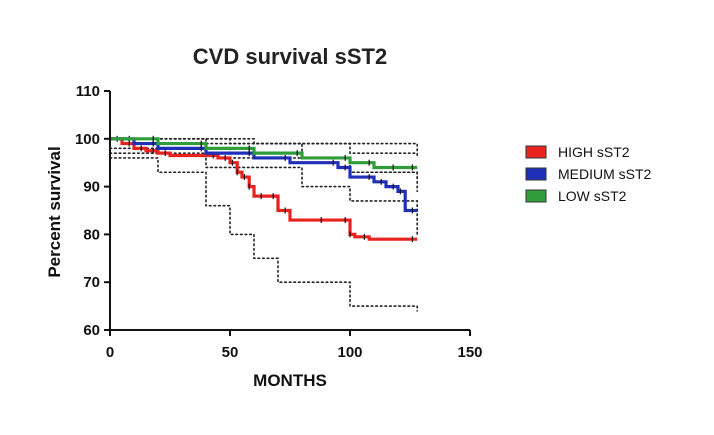 The height and width of the screenshot is (435, 714). What do you see at coordinates (594, 152) in the screenshot?
I see `legend-label: HIGH sST2` at bounding box center [594, 152].